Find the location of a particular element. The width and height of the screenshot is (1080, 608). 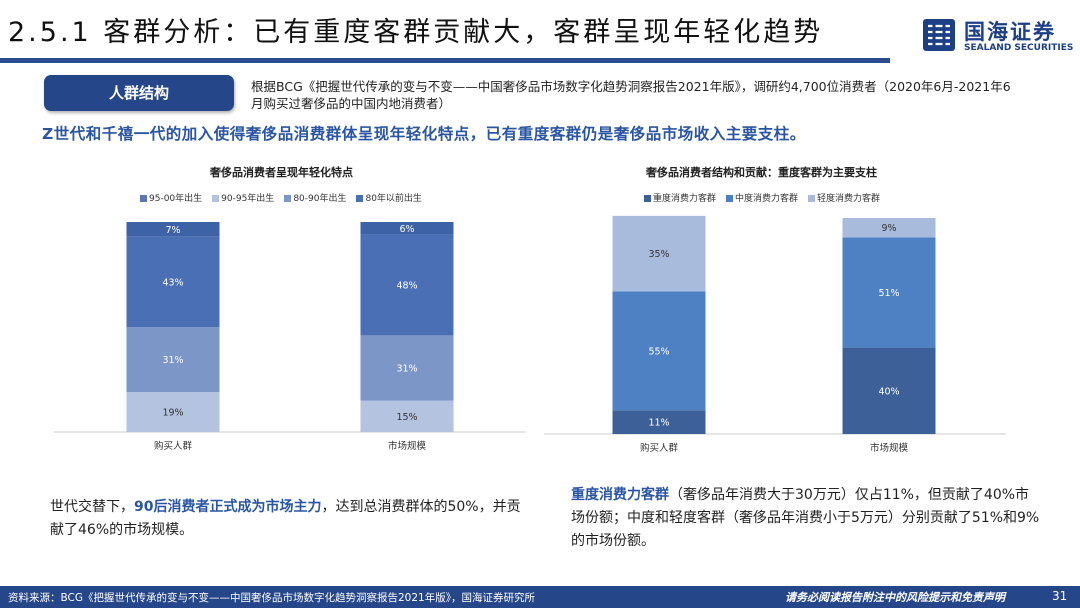

logo-text-cn: 国海证券 is located at coordinates (1010, 32).